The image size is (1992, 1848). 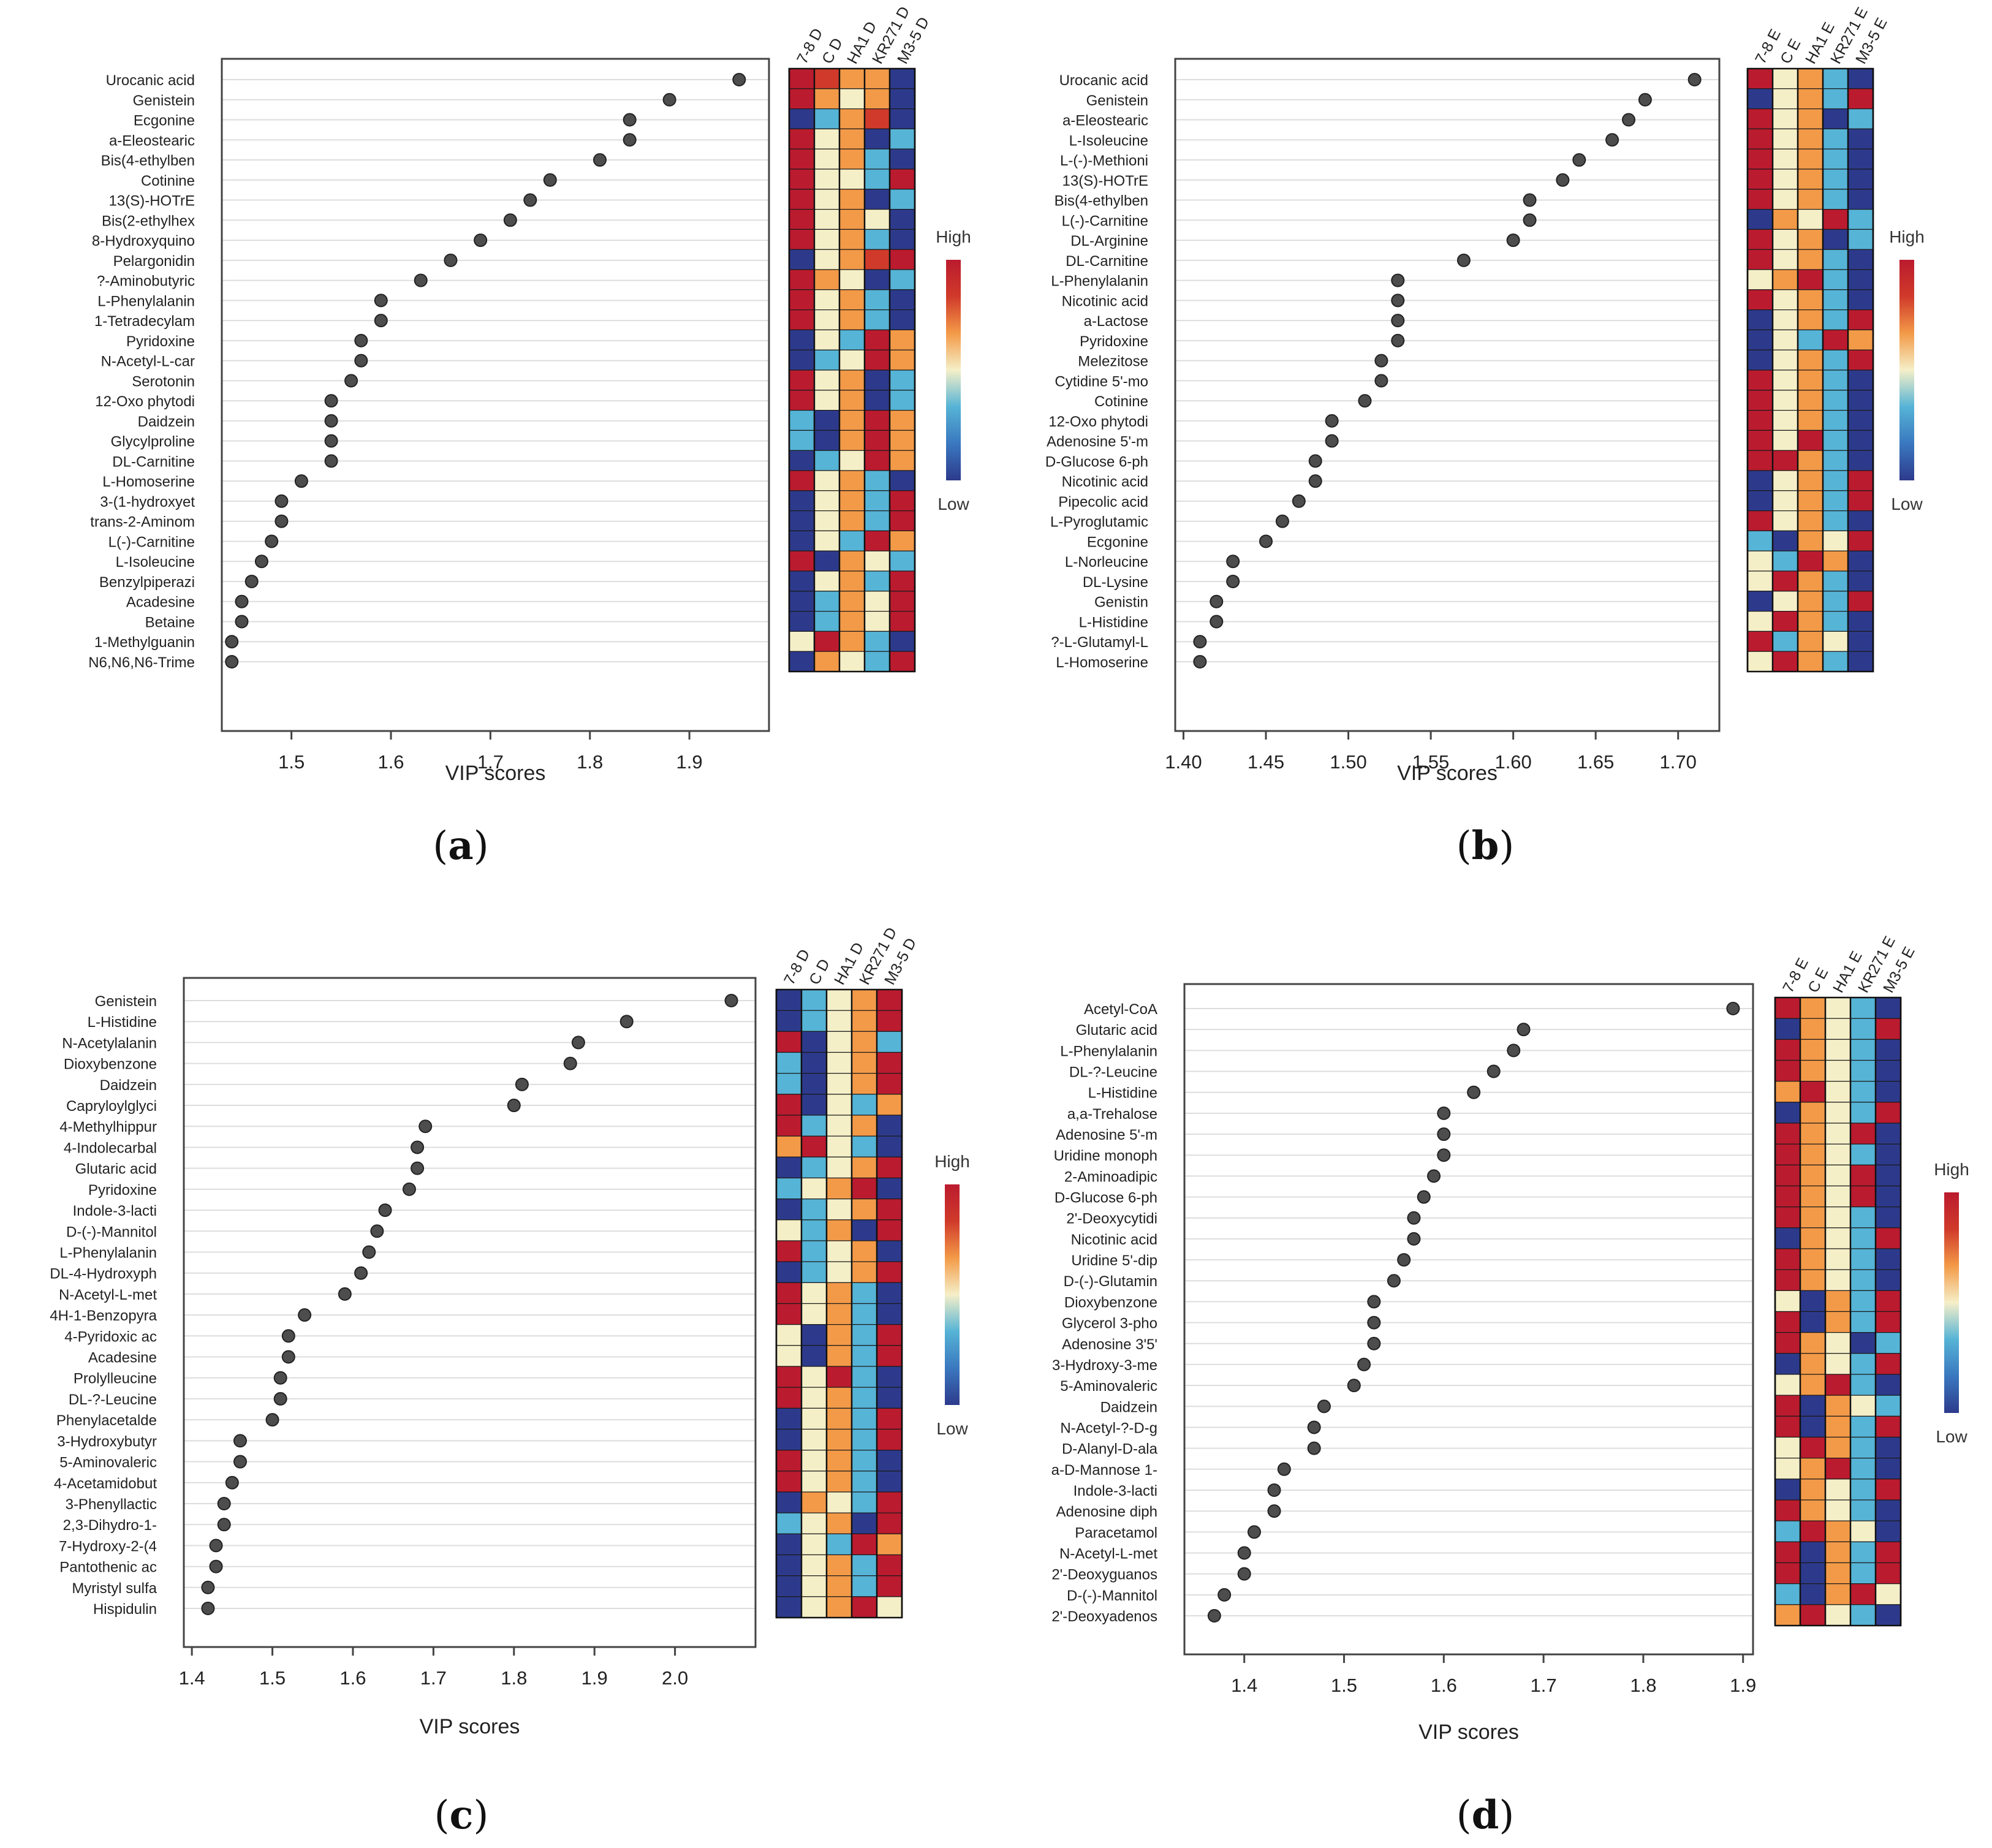 I want to click on plot-frame, so click(x=1447, y=395).